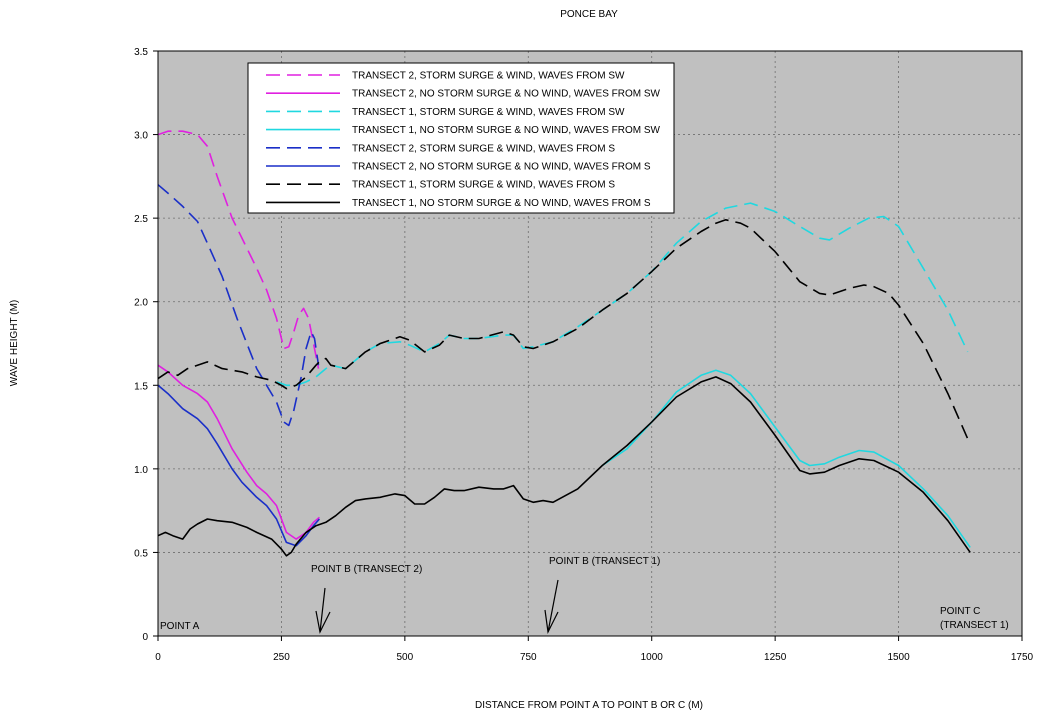 This screenshot has width=1055, height=723. What do you see at coordinates (141, 386) in the screenshot?
I see `y-tick-label: 1.5` at bounding box center [141, 386].